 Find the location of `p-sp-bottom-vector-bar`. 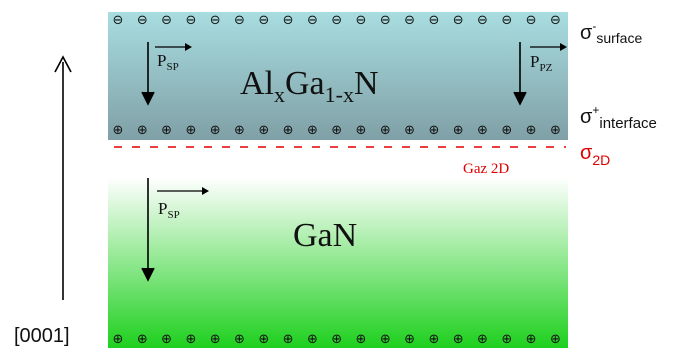

p-sp-bottom-vector-bar is located at coordinates (183, 191).